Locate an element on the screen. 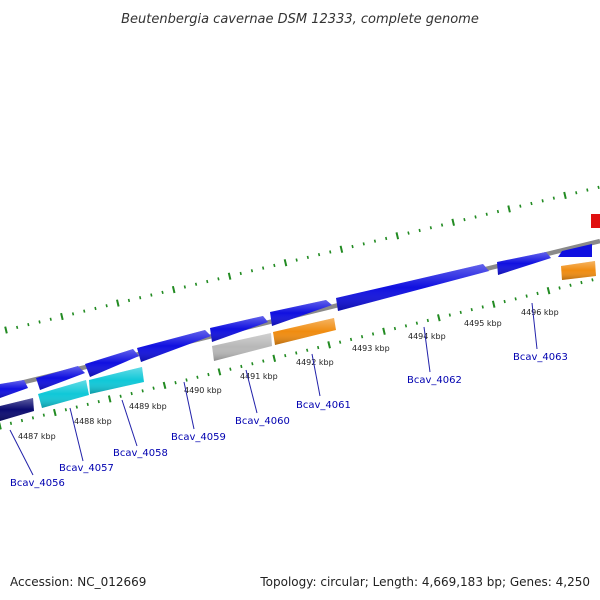  gene-box-red is located at coordinates (595, 221).